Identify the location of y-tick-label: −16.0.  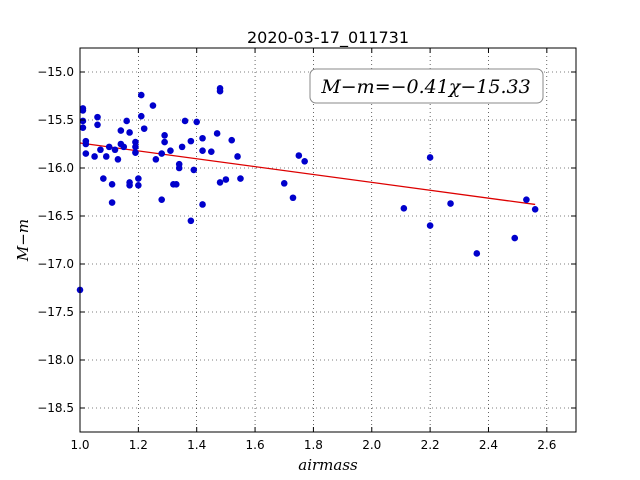
(55, 168).